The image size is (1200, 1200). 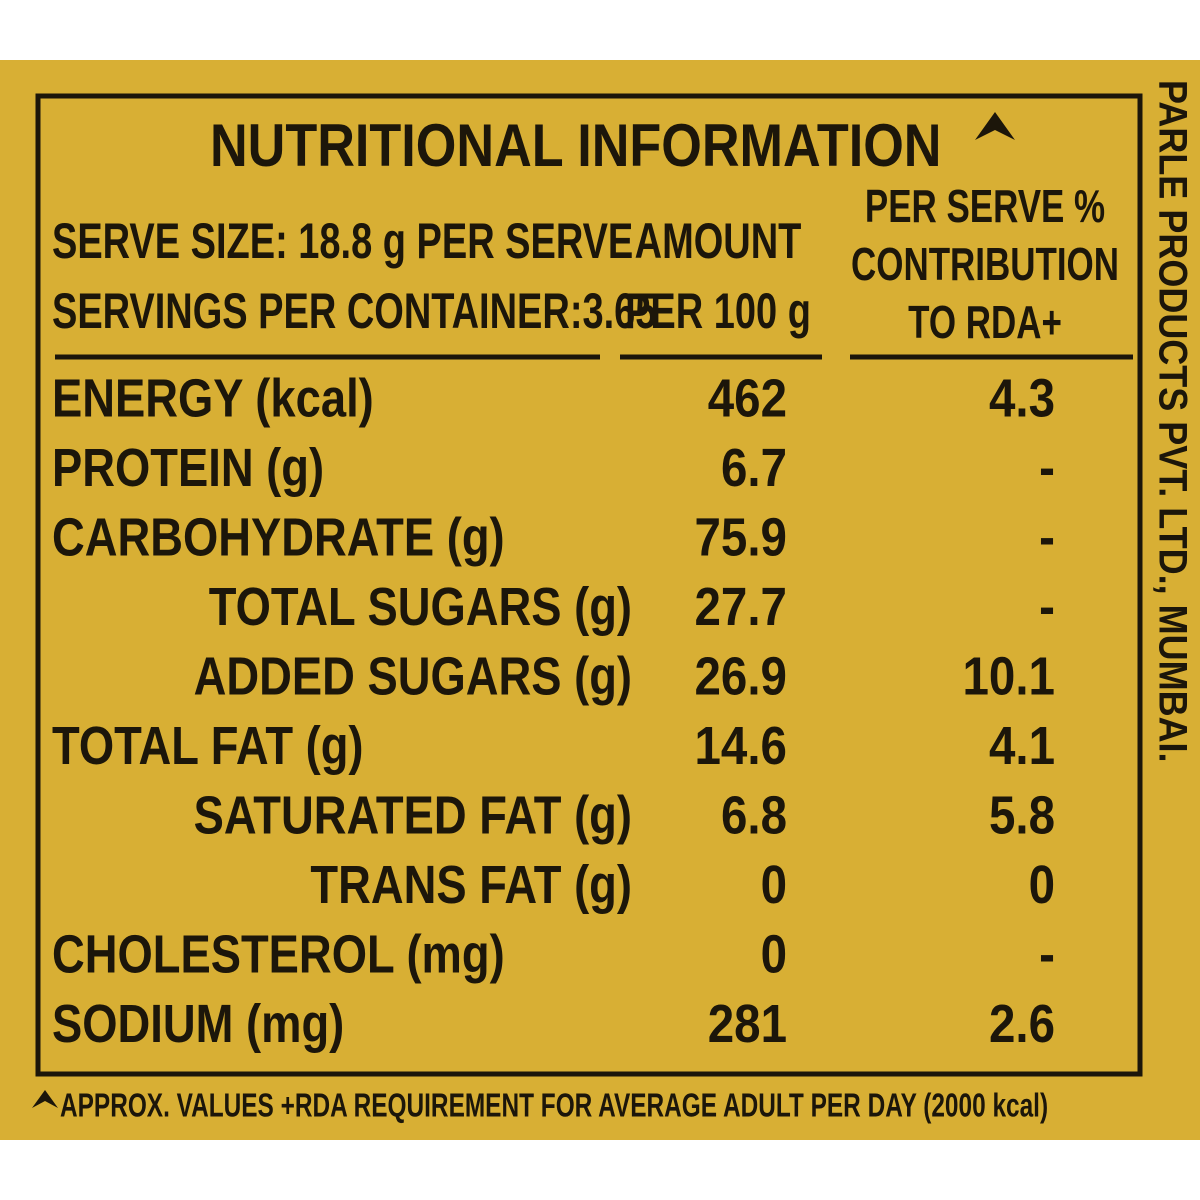 What do you see at coordinates (754, 814) in the screenshot?
I see `amount-value: 6.8` at bounding box center [754, 814].